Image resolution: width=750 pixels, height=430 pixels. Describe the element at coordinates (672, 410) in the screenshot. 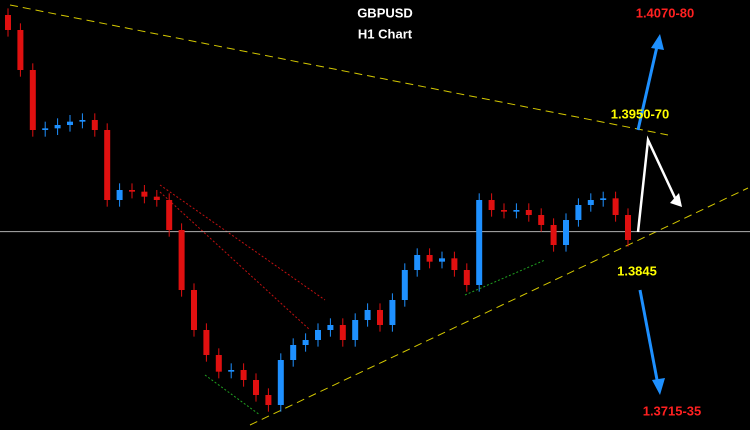

I see `price-label: 1.3715-35` at that location.